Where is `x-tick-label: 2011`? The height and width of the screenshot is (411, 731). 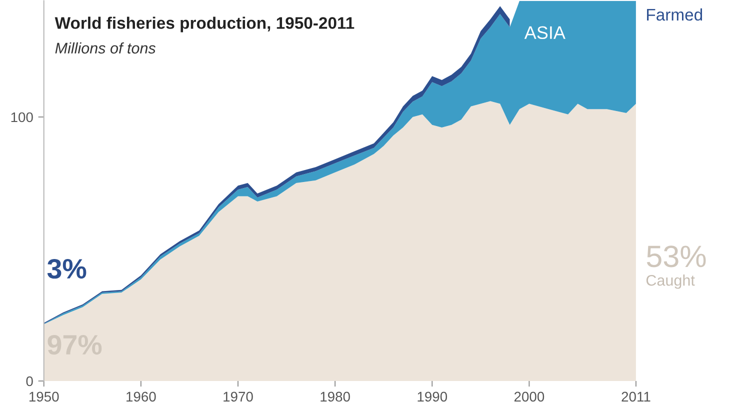
x-tick-label: 2011 is located at coordinates (636, 397).